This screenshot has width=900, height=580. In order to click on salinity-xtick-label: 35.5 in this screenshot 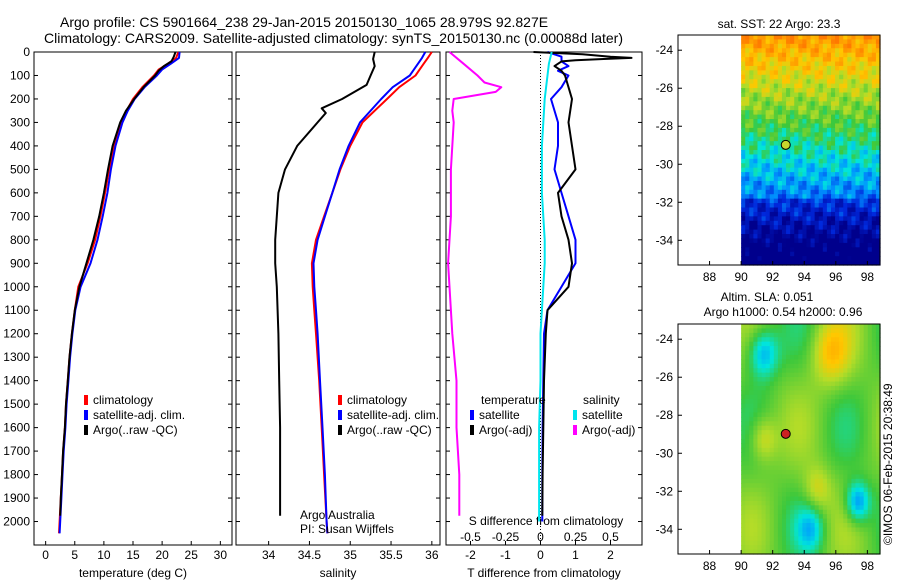, I will do `click(391, 555)`.